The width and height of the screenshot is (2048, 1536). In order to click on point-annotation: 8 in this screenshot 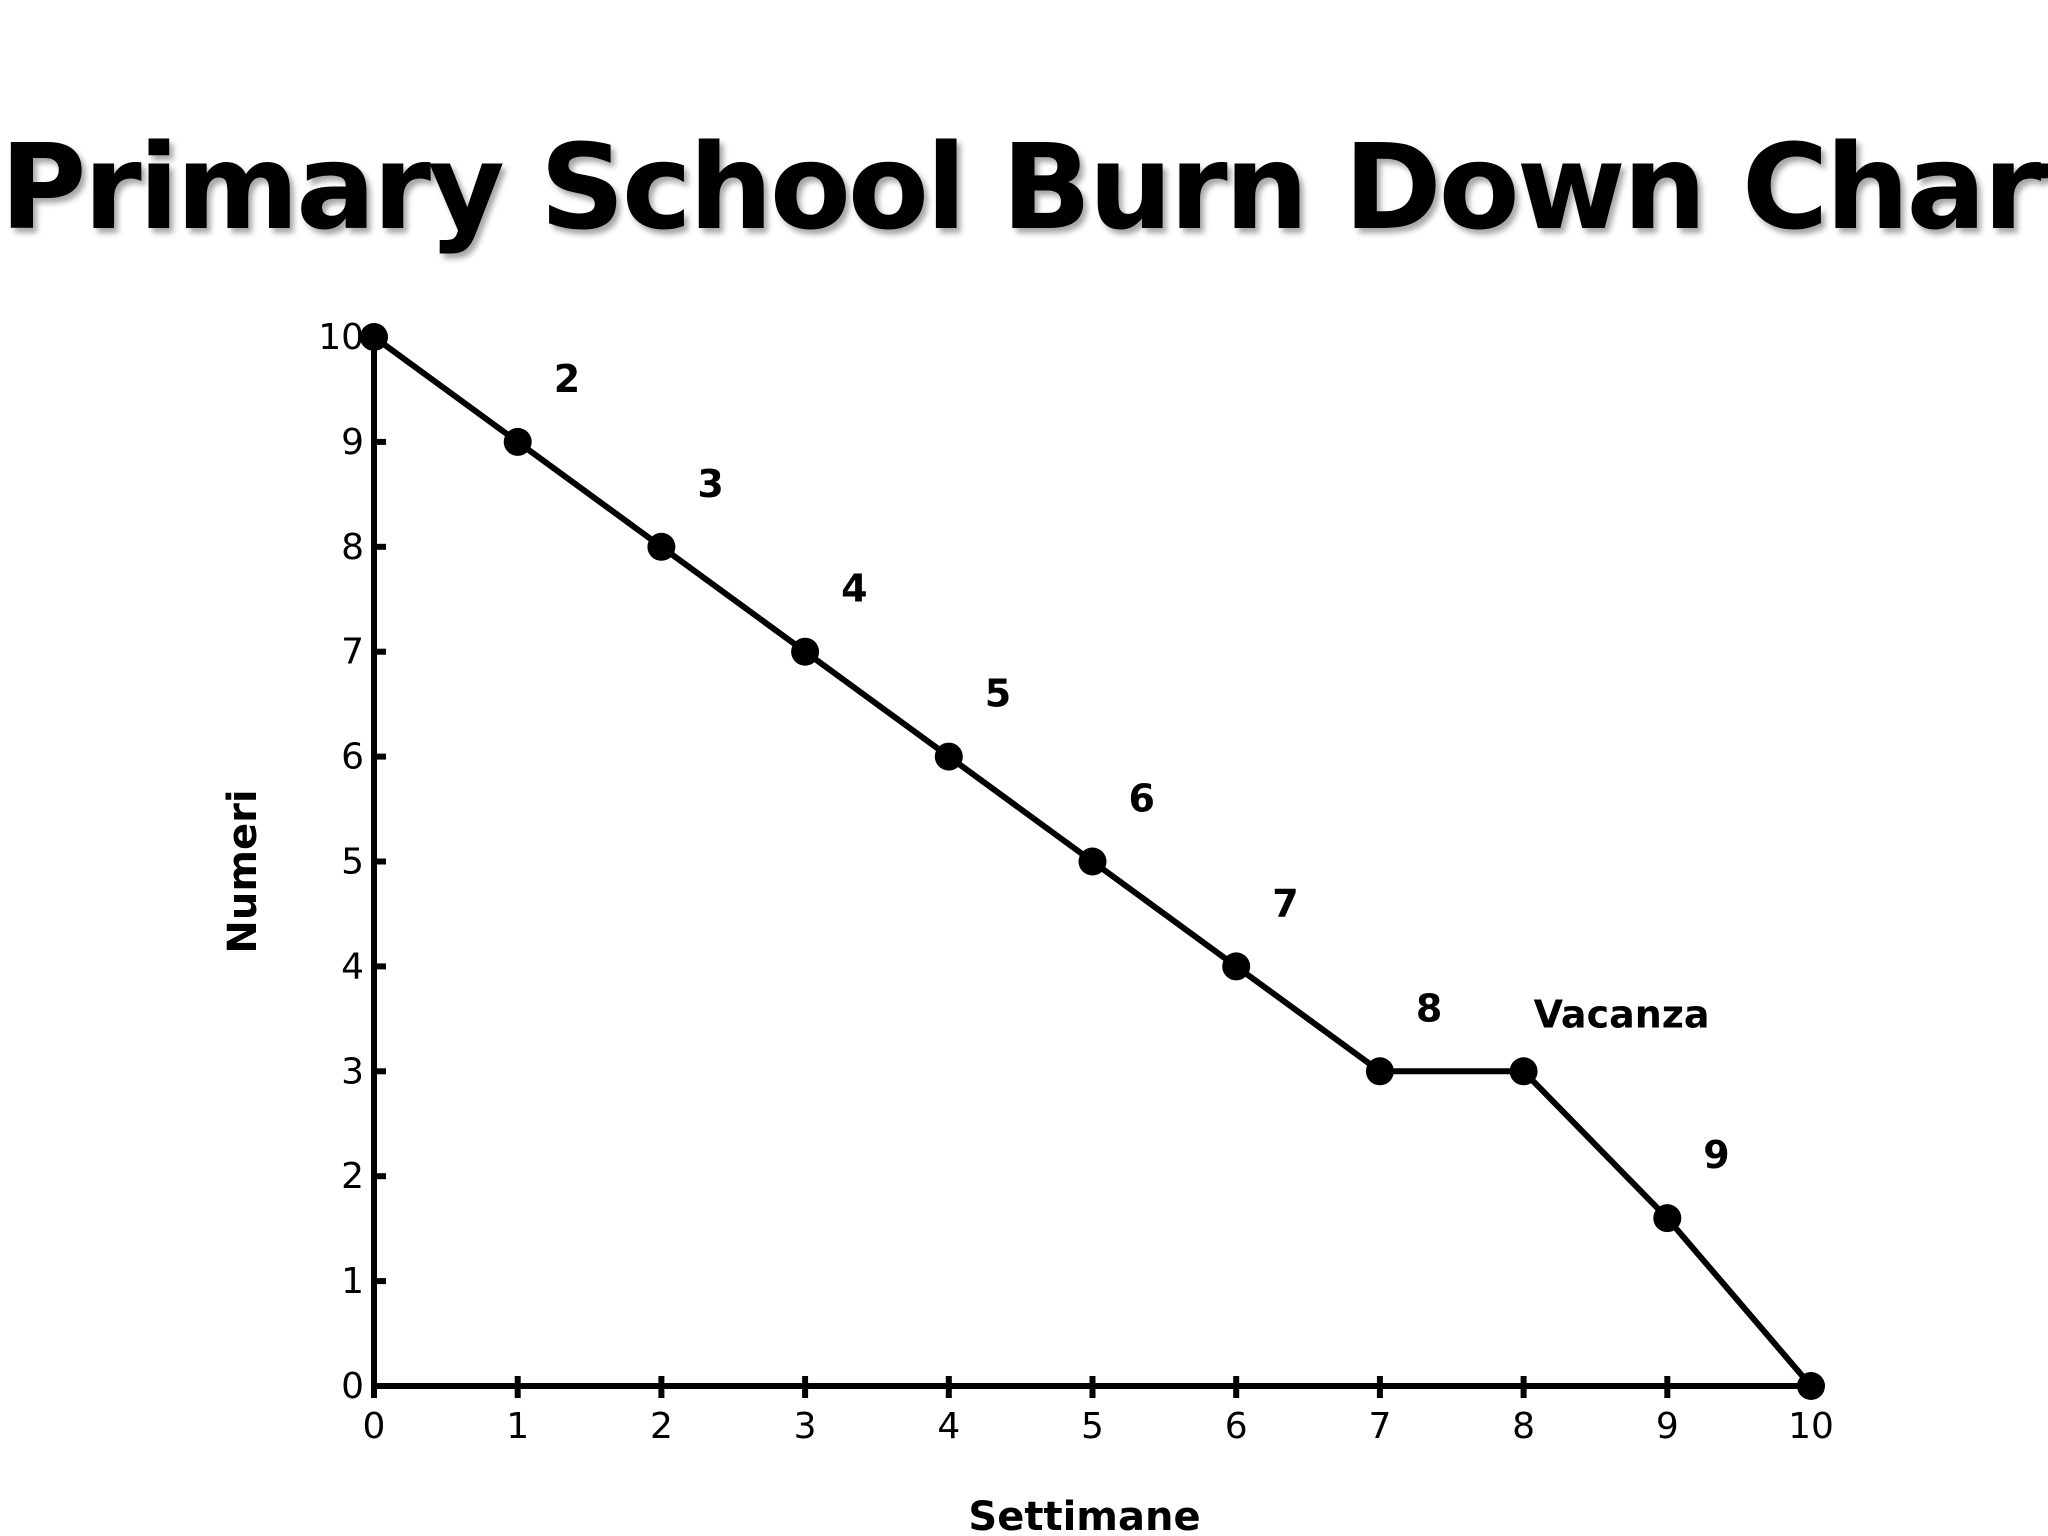, I will do `click(1429, 1008)`.